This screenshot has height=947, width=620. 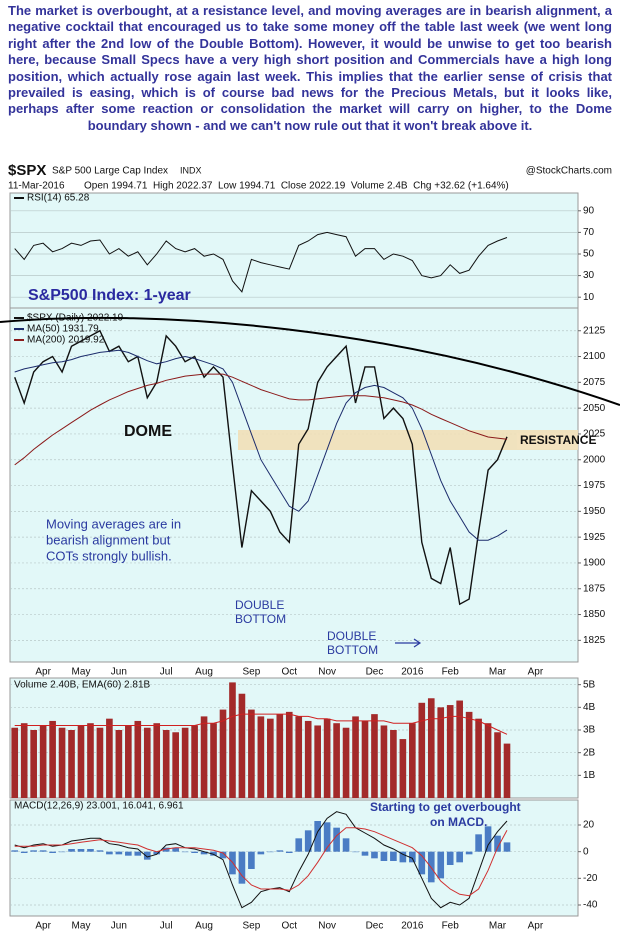 I want to click on annotation: COTs strongly bullish., so click(x=109, y=555).